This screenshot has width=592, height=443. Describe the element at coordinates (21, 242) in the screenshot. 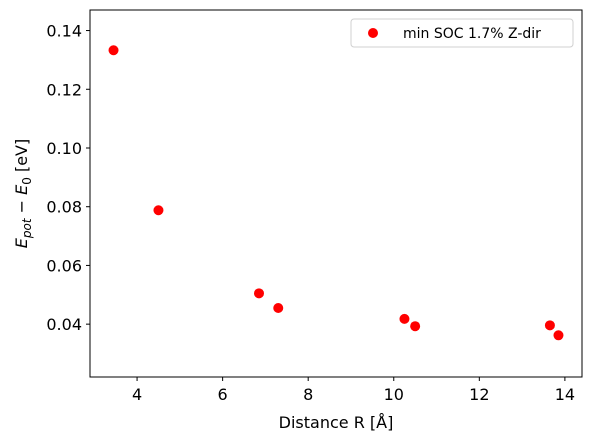

I see `y-label-e1: E` at that location.